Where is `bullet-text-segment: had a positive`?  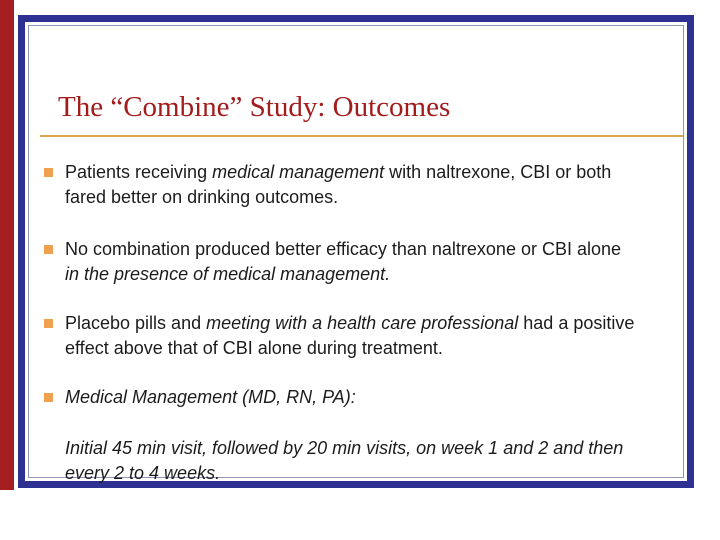 bullet-text-segment: had a positive is located at coordinates (576, 323).